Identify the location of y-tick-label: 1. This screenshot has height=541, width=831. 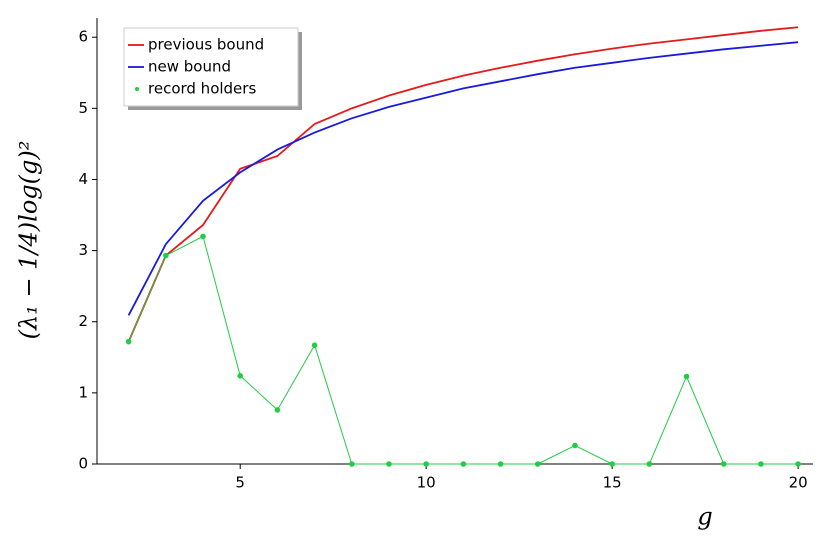
(83, 392).